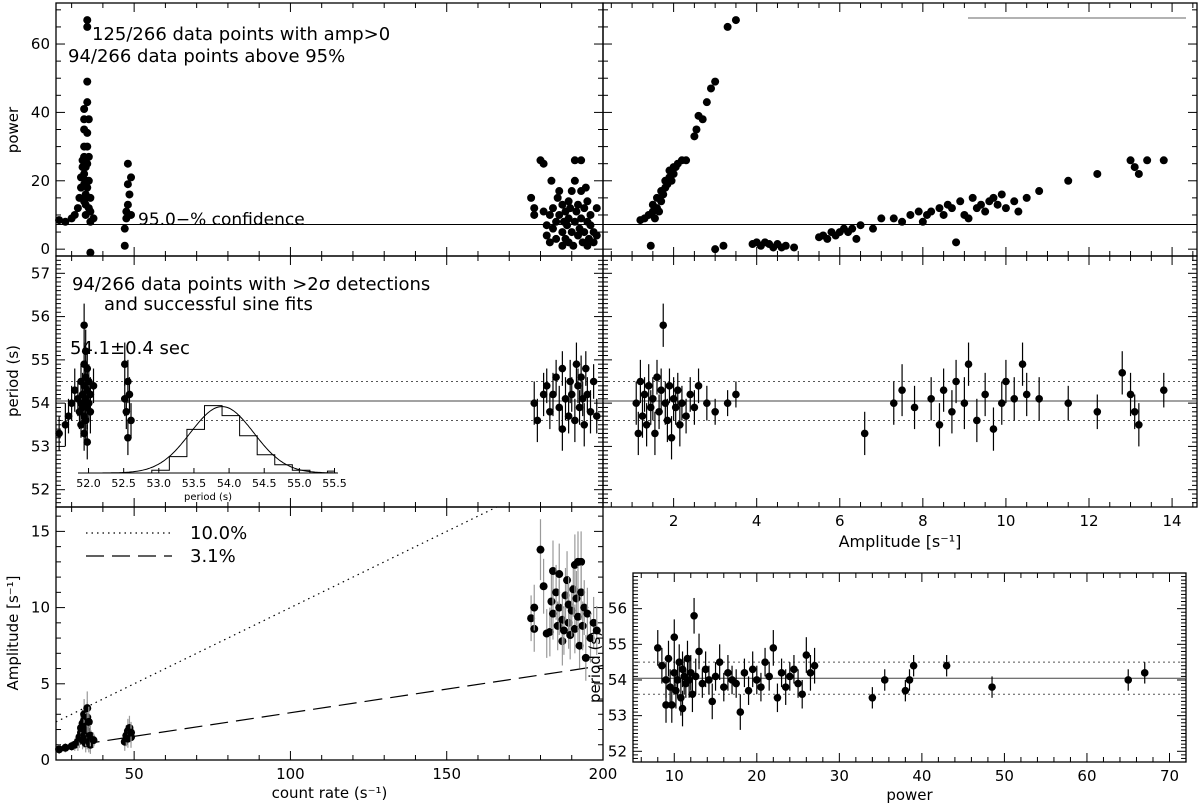 This screenshot has width=1200, height=805. What do you see at coordinates (13, 632) in the screenshot?
I see `y-axis-label: Amplitude [s⁻¹]` at bounding box center [13, 632].